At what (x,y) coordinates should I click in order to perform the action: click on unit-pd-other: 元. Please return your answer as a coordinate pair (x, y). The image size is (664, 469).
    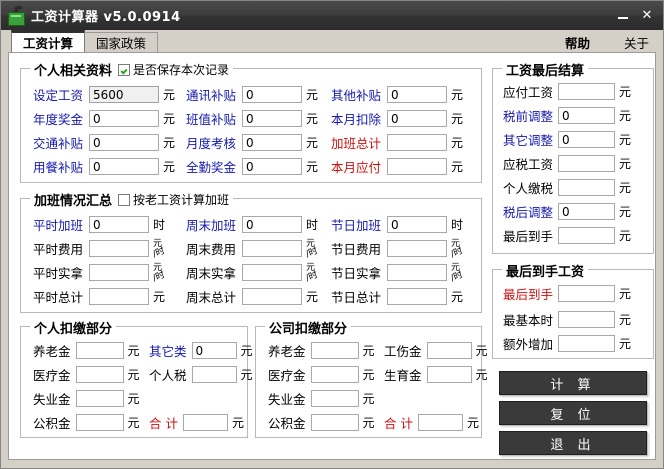
    Looking at the image, I should click on (246, 351).